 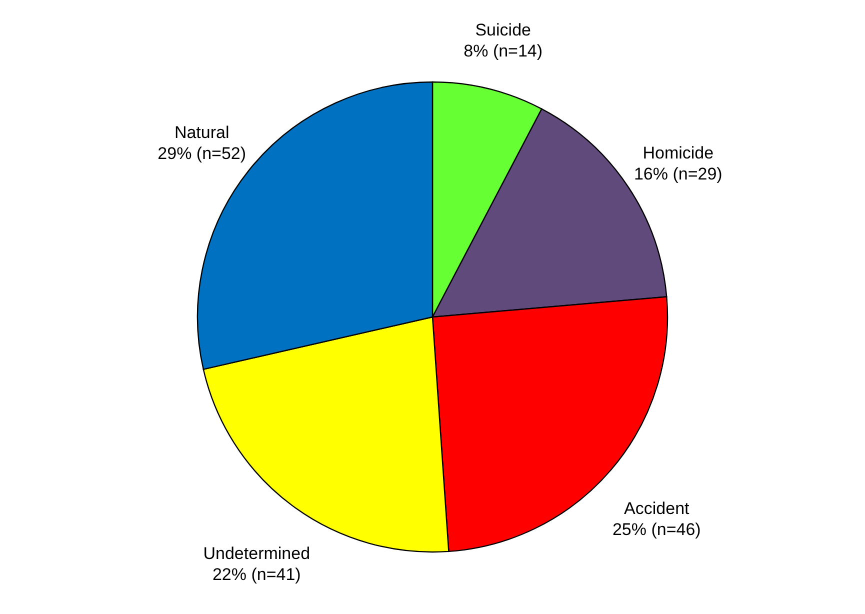 What do you see at coordinates (202, 132) in the screenshot?
I see `slice-label: Natural` at bounding box center [202, 132].